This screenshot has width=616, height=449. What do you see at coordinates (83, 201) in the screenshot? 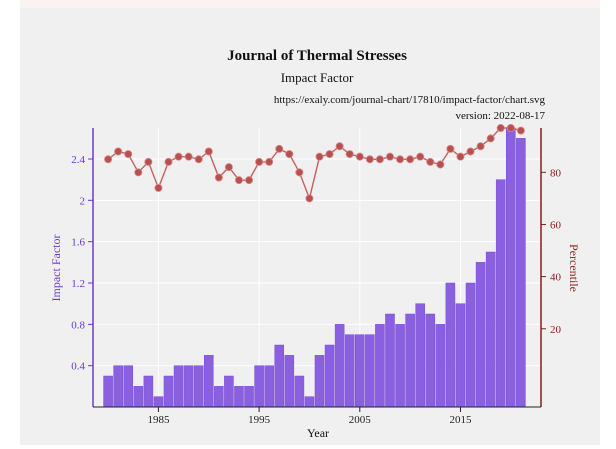
I see `left-tick-label: 2` at bounding box center [83, 201].